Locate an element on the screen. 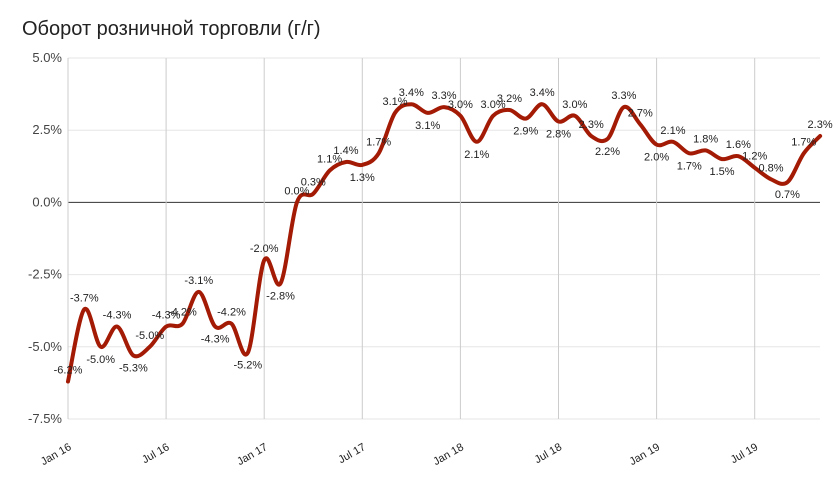 This screenshot has height=501, width=835. data-label: 0.7% is located at coordinates (787, 195).